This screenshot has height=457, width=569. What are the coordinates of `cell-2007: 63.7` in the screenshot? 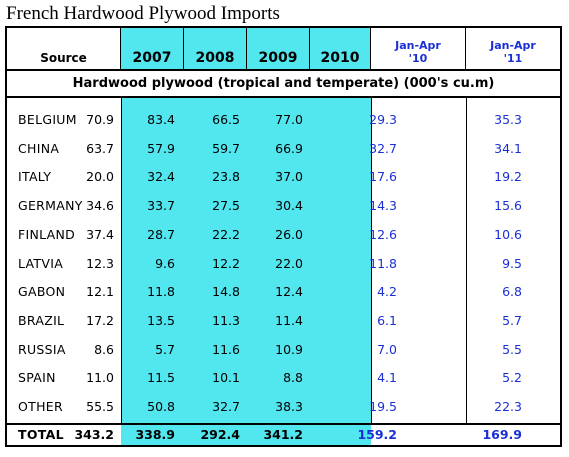 It's located at (100, 148).